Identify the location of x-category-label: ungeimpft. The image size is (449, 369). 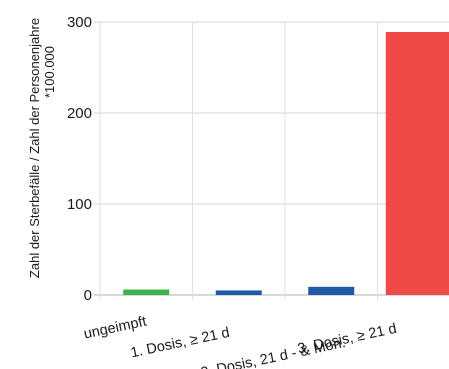
(115, 328).